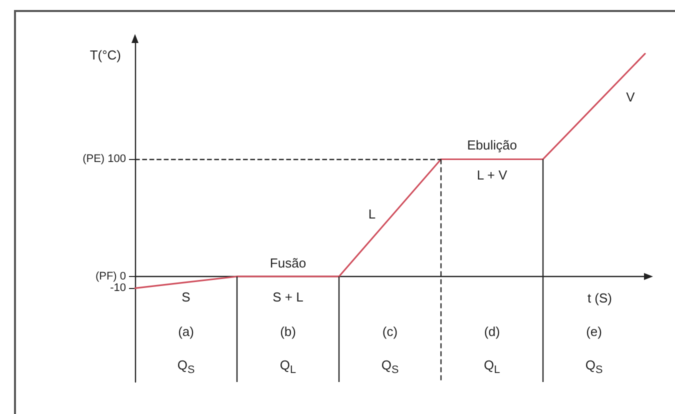 This screenshot has width=675, height=414. Describe the element at coordinates (110, 276) in the screenshot. I see `y-tick-label: (PF) 0` at that location.